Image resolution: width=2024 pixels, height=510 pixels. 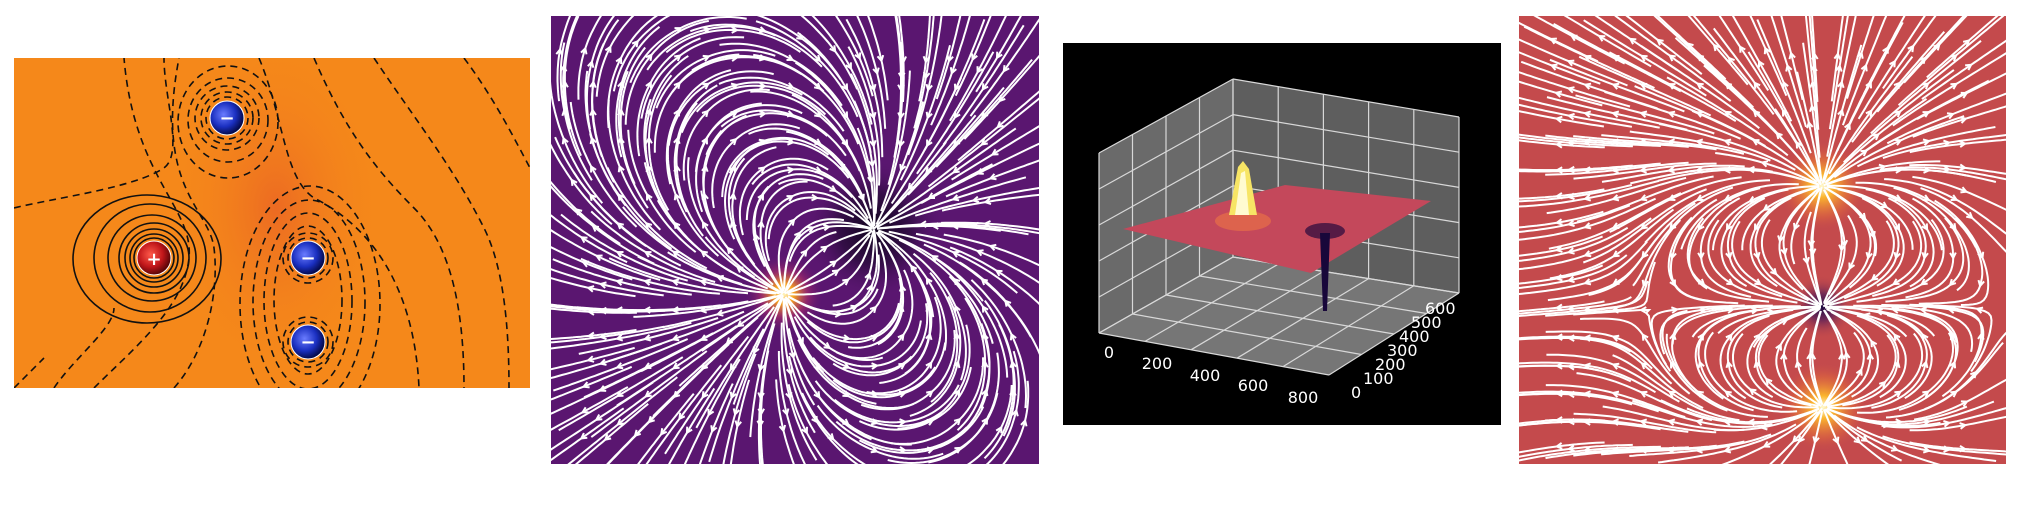 What do you see at coordinates (1277, 236) in the screenshot?
I see `surface-mesh` at bounding box center [1277, 236].